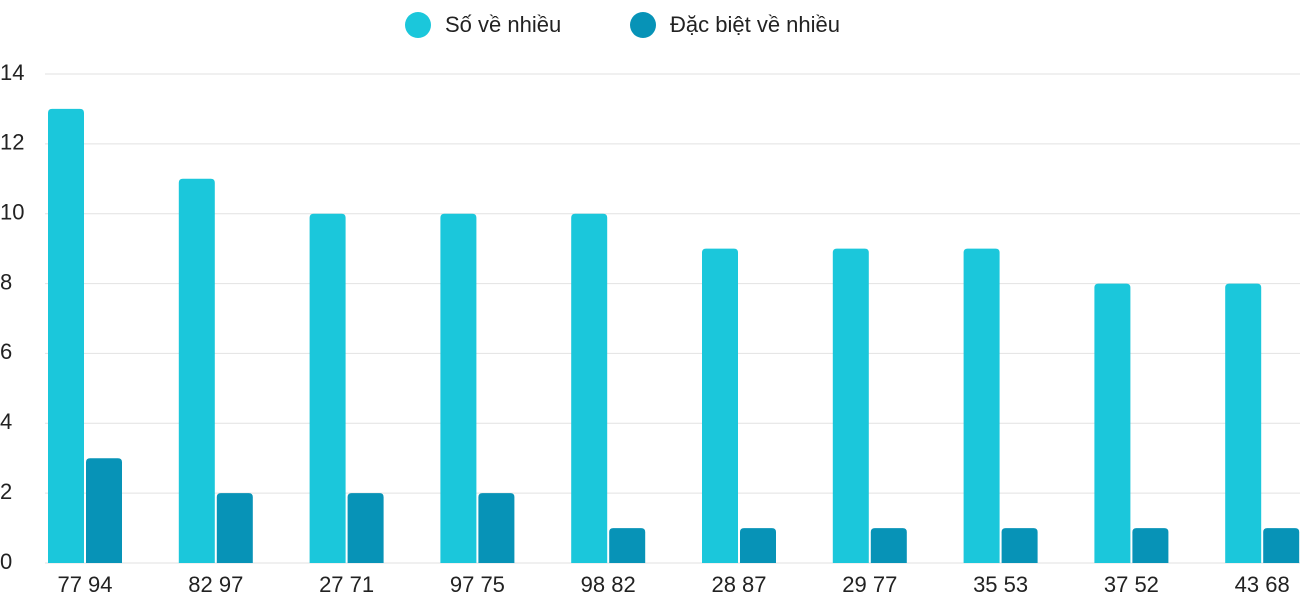 The image size is (1300, 600). I want to click on y-tick-label: 10, so click(12, 212).